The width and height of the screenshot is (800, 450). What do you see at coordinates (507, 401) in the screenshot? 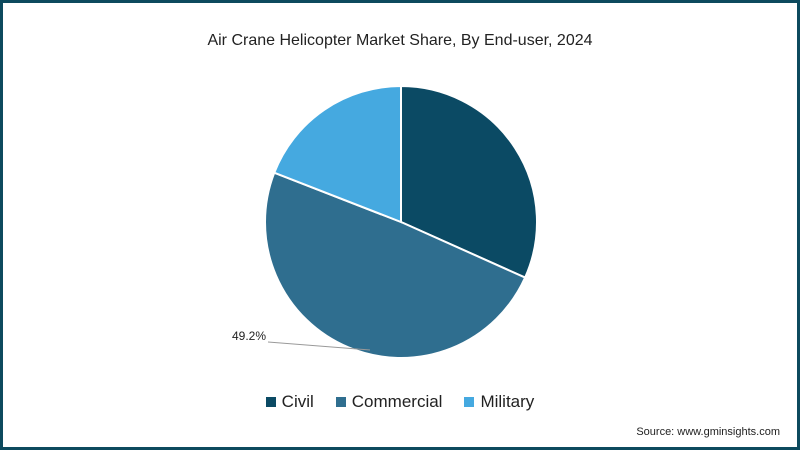
I see `legend-label: Military` at bounding box center [507, 401].